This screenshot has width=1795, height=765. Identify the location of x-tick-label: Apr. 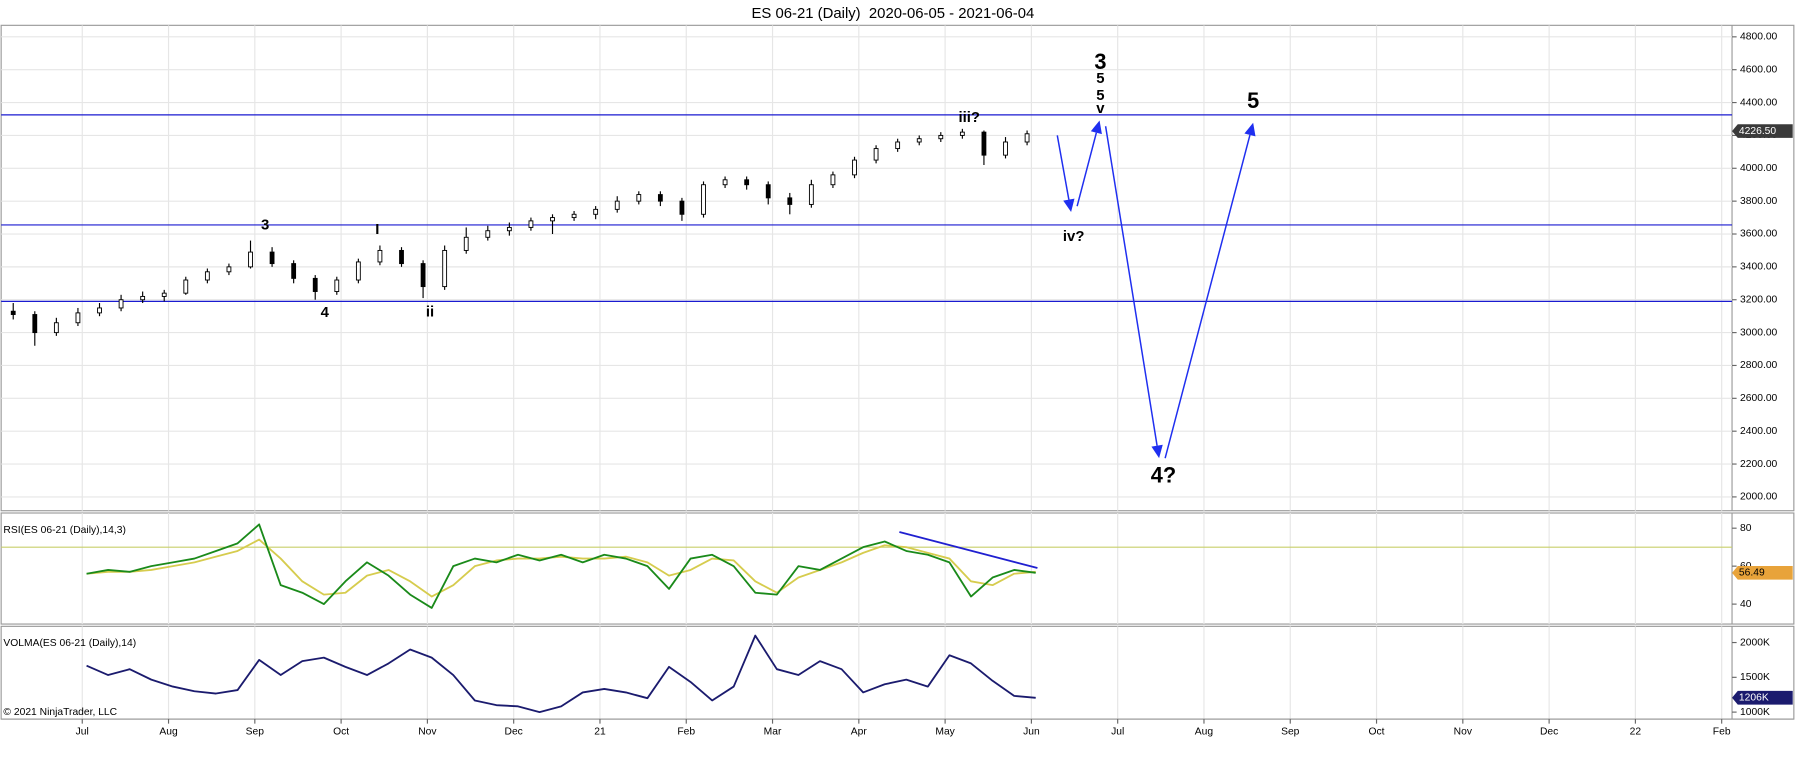
(859, 731).